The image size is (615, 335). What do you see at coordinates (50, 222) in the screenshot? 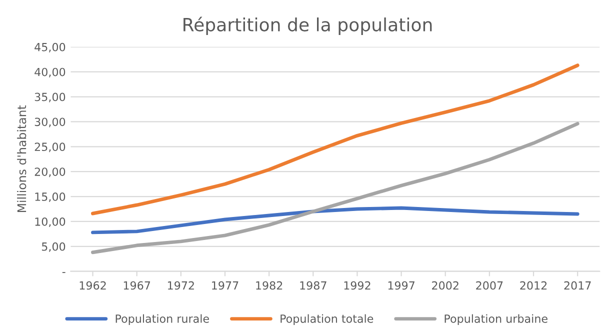
I see `y-tick-label: 10,00` at bounding box center [50, 222].